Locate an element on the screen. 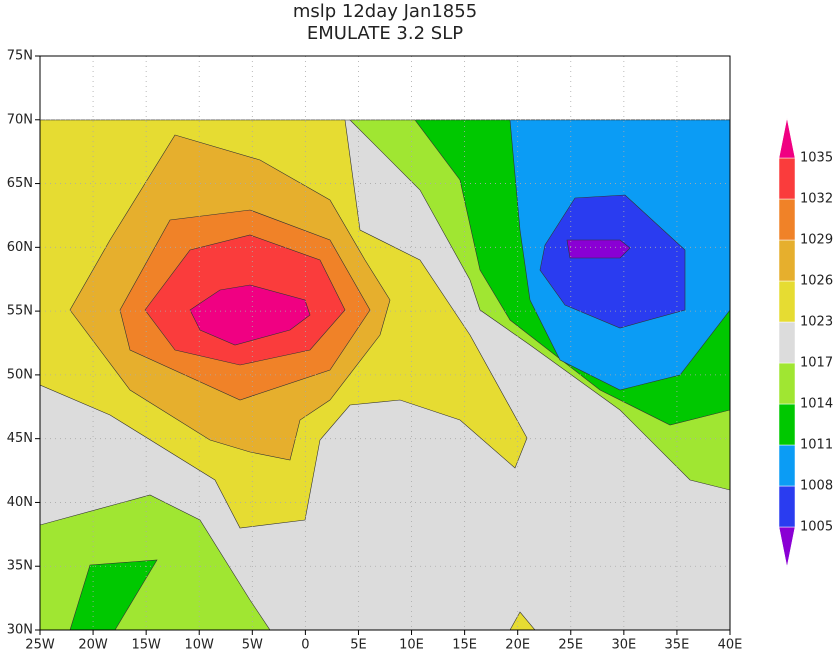  x-tick-label: 15E is located at coordinates (464, 644).